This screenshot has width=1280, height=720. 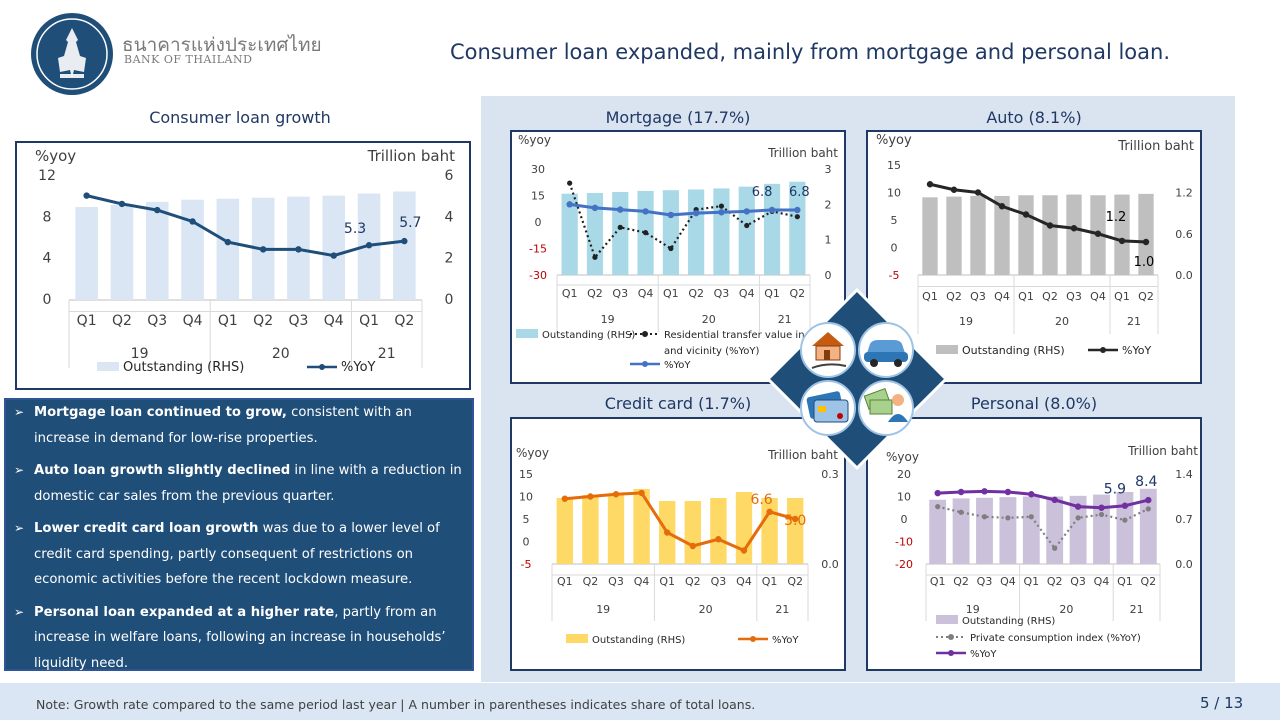 I want to click on left-tick-label: 30, so click(x=538, y=169).